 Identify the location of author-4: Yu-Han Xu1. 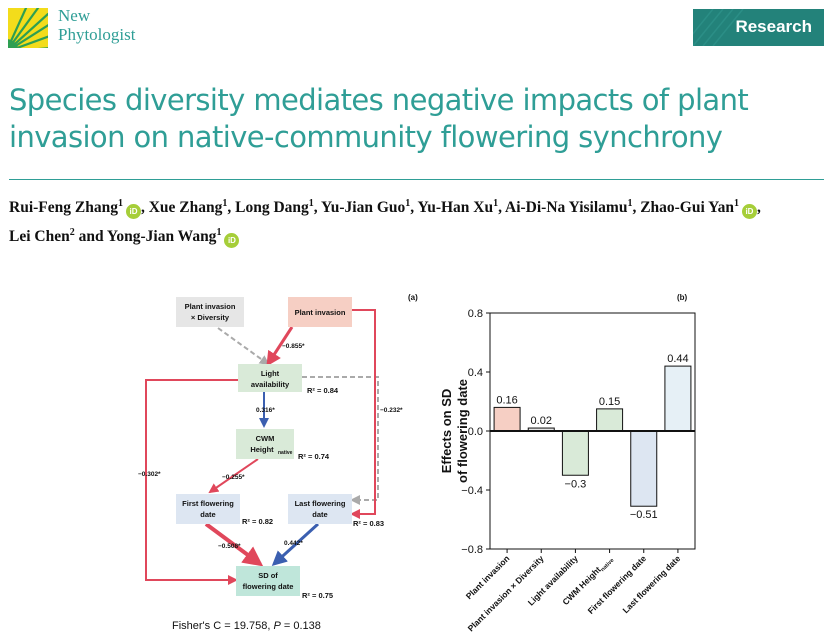
(458, 207).